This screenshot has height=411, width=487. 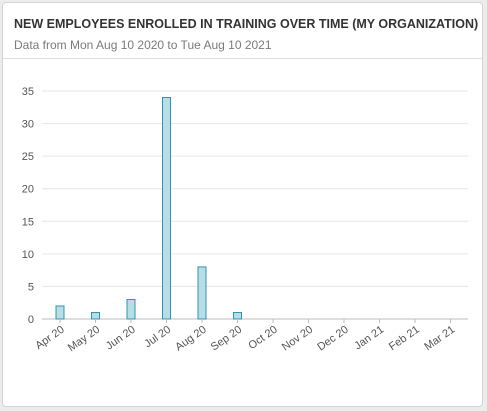 I want to click on y-tick-label: 0, so click(x=31, y=320).